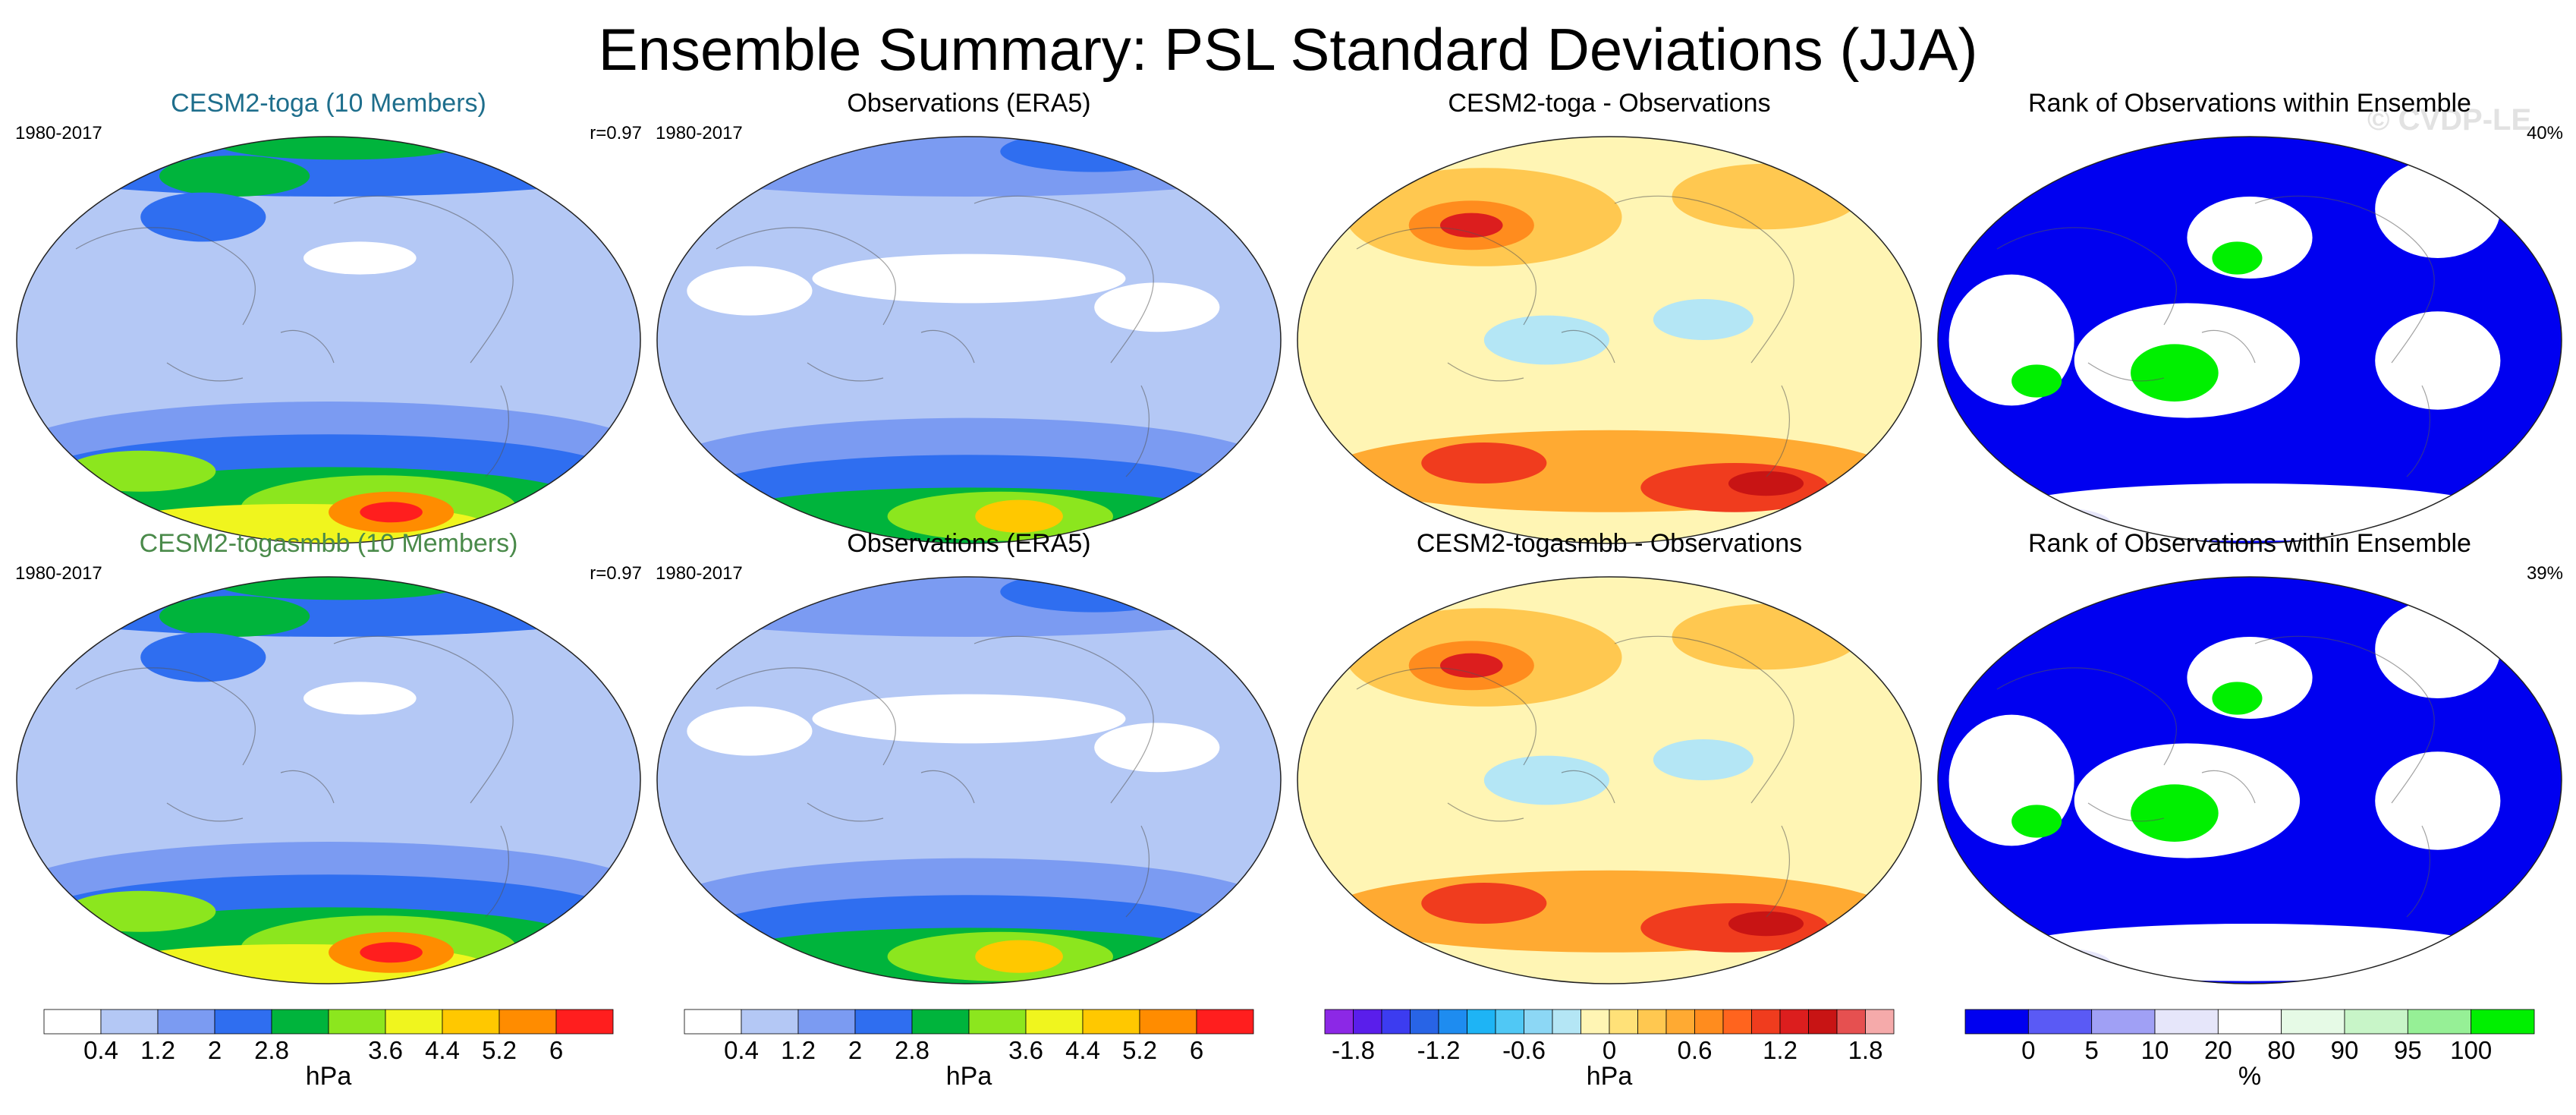  I want to click on colorbar-tick-label: 5, so click(2091, 1050).